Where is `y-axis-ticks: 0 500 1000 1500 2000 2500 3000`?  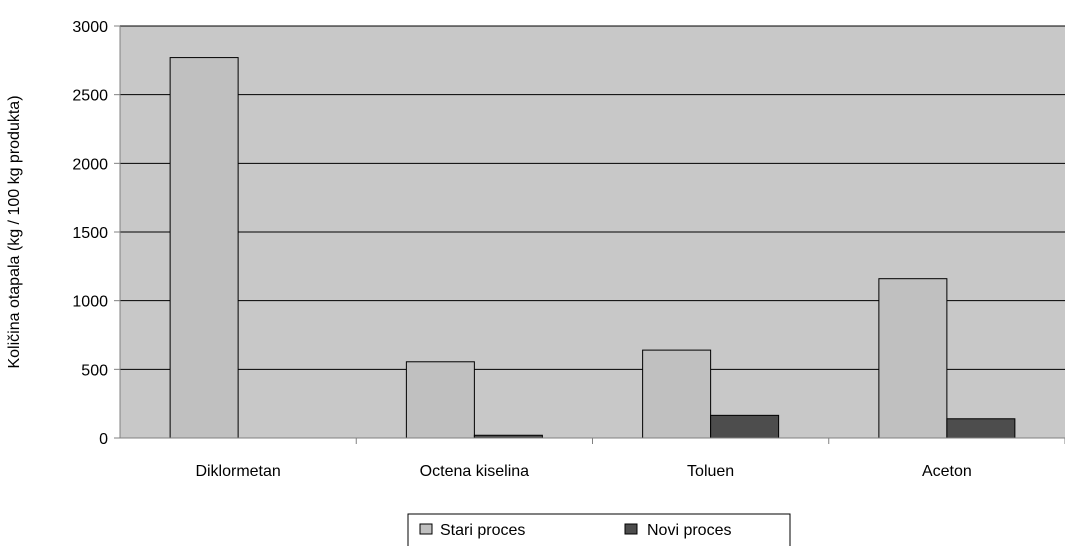
y-axis-ticks: 0 500 1000 1500 2000 2500 3000 is located at coordinates (96, 233).